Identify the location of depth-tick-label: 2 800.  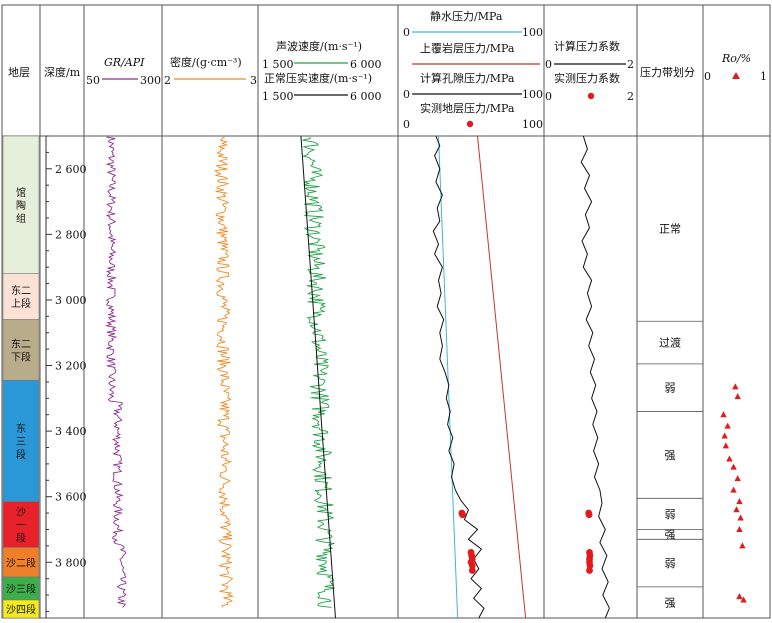
(71, 234).